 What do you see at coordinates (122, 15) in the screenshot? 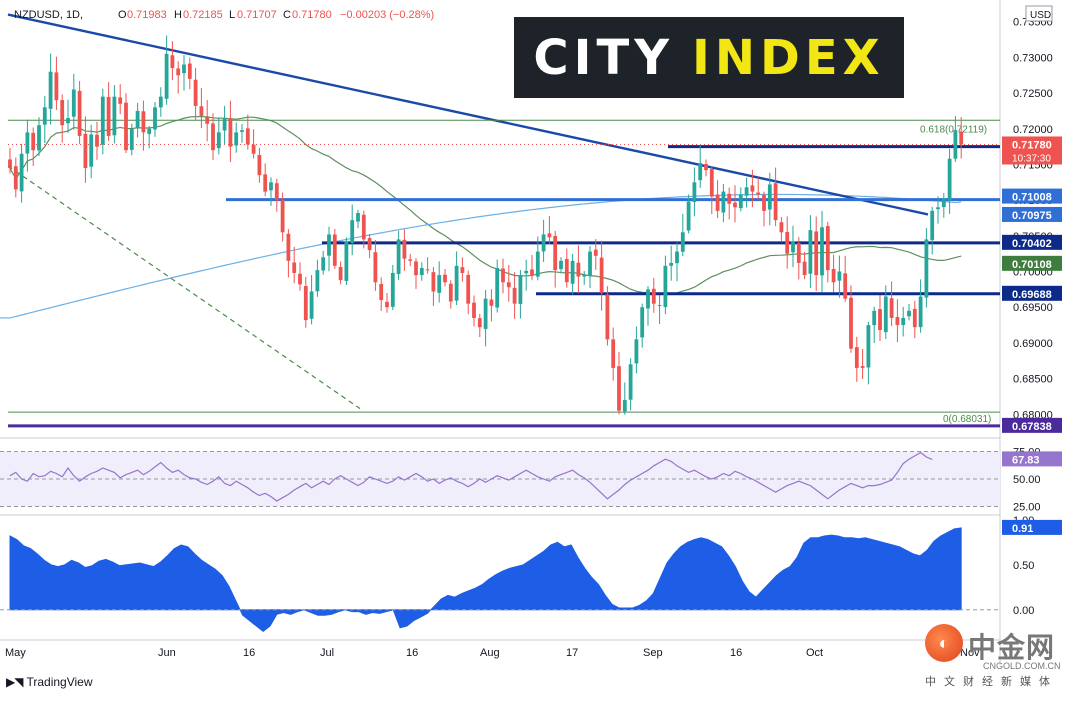
I see `open-label: O` at bounding box center [122, 15].